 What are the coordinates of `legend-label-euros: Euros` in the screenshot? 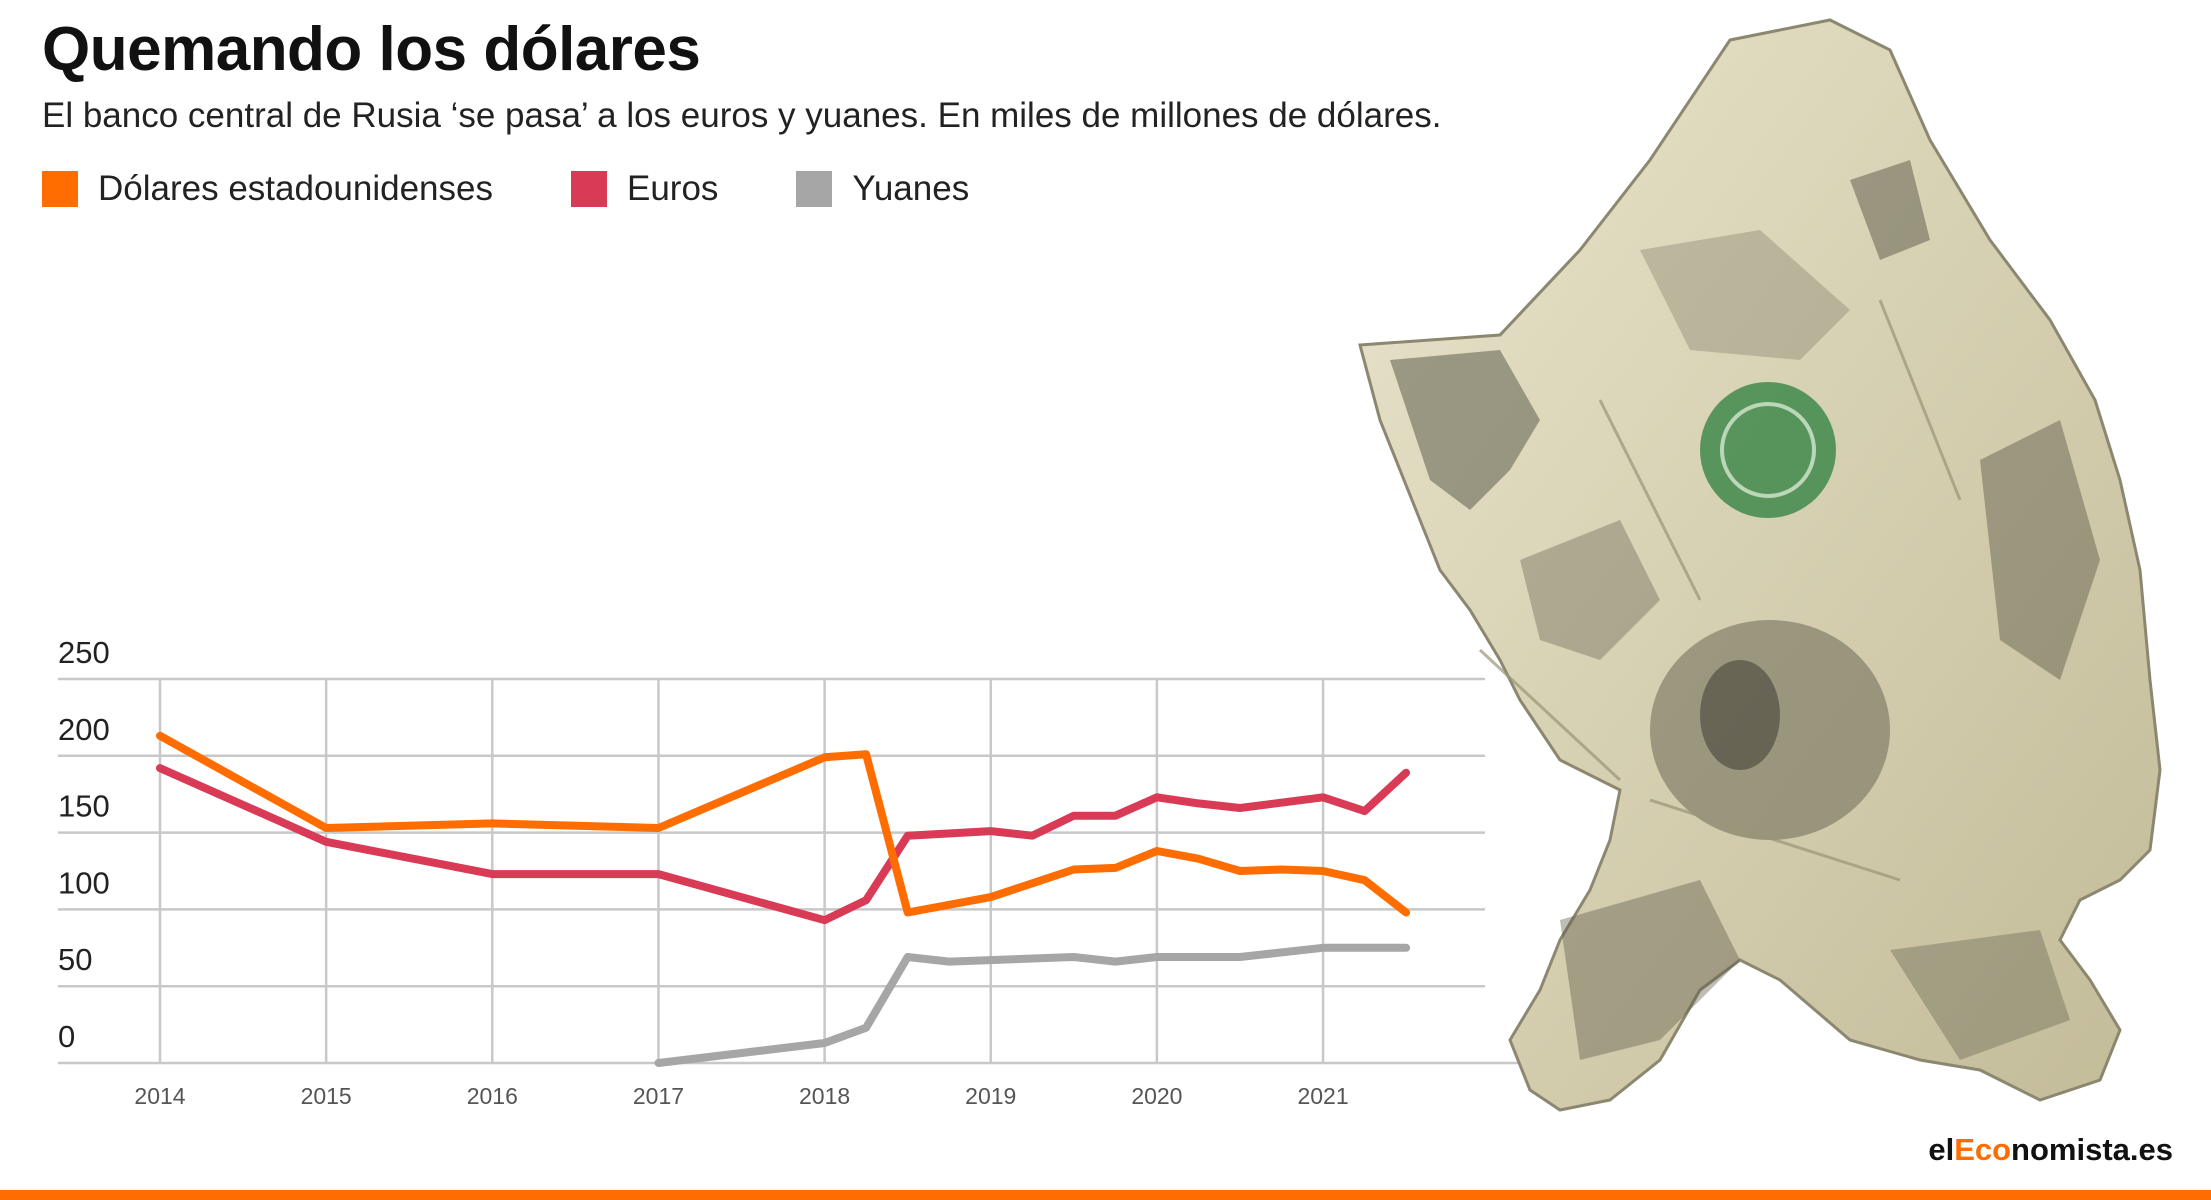 It's located at (672, 188).